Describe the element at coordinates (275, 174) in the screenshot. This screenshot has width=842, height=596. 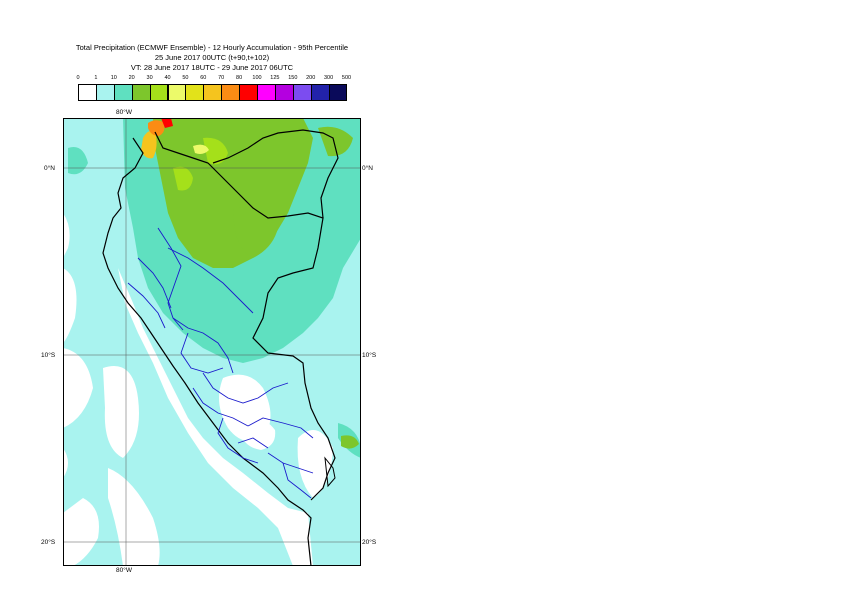
I see `national-border-north` at that location.